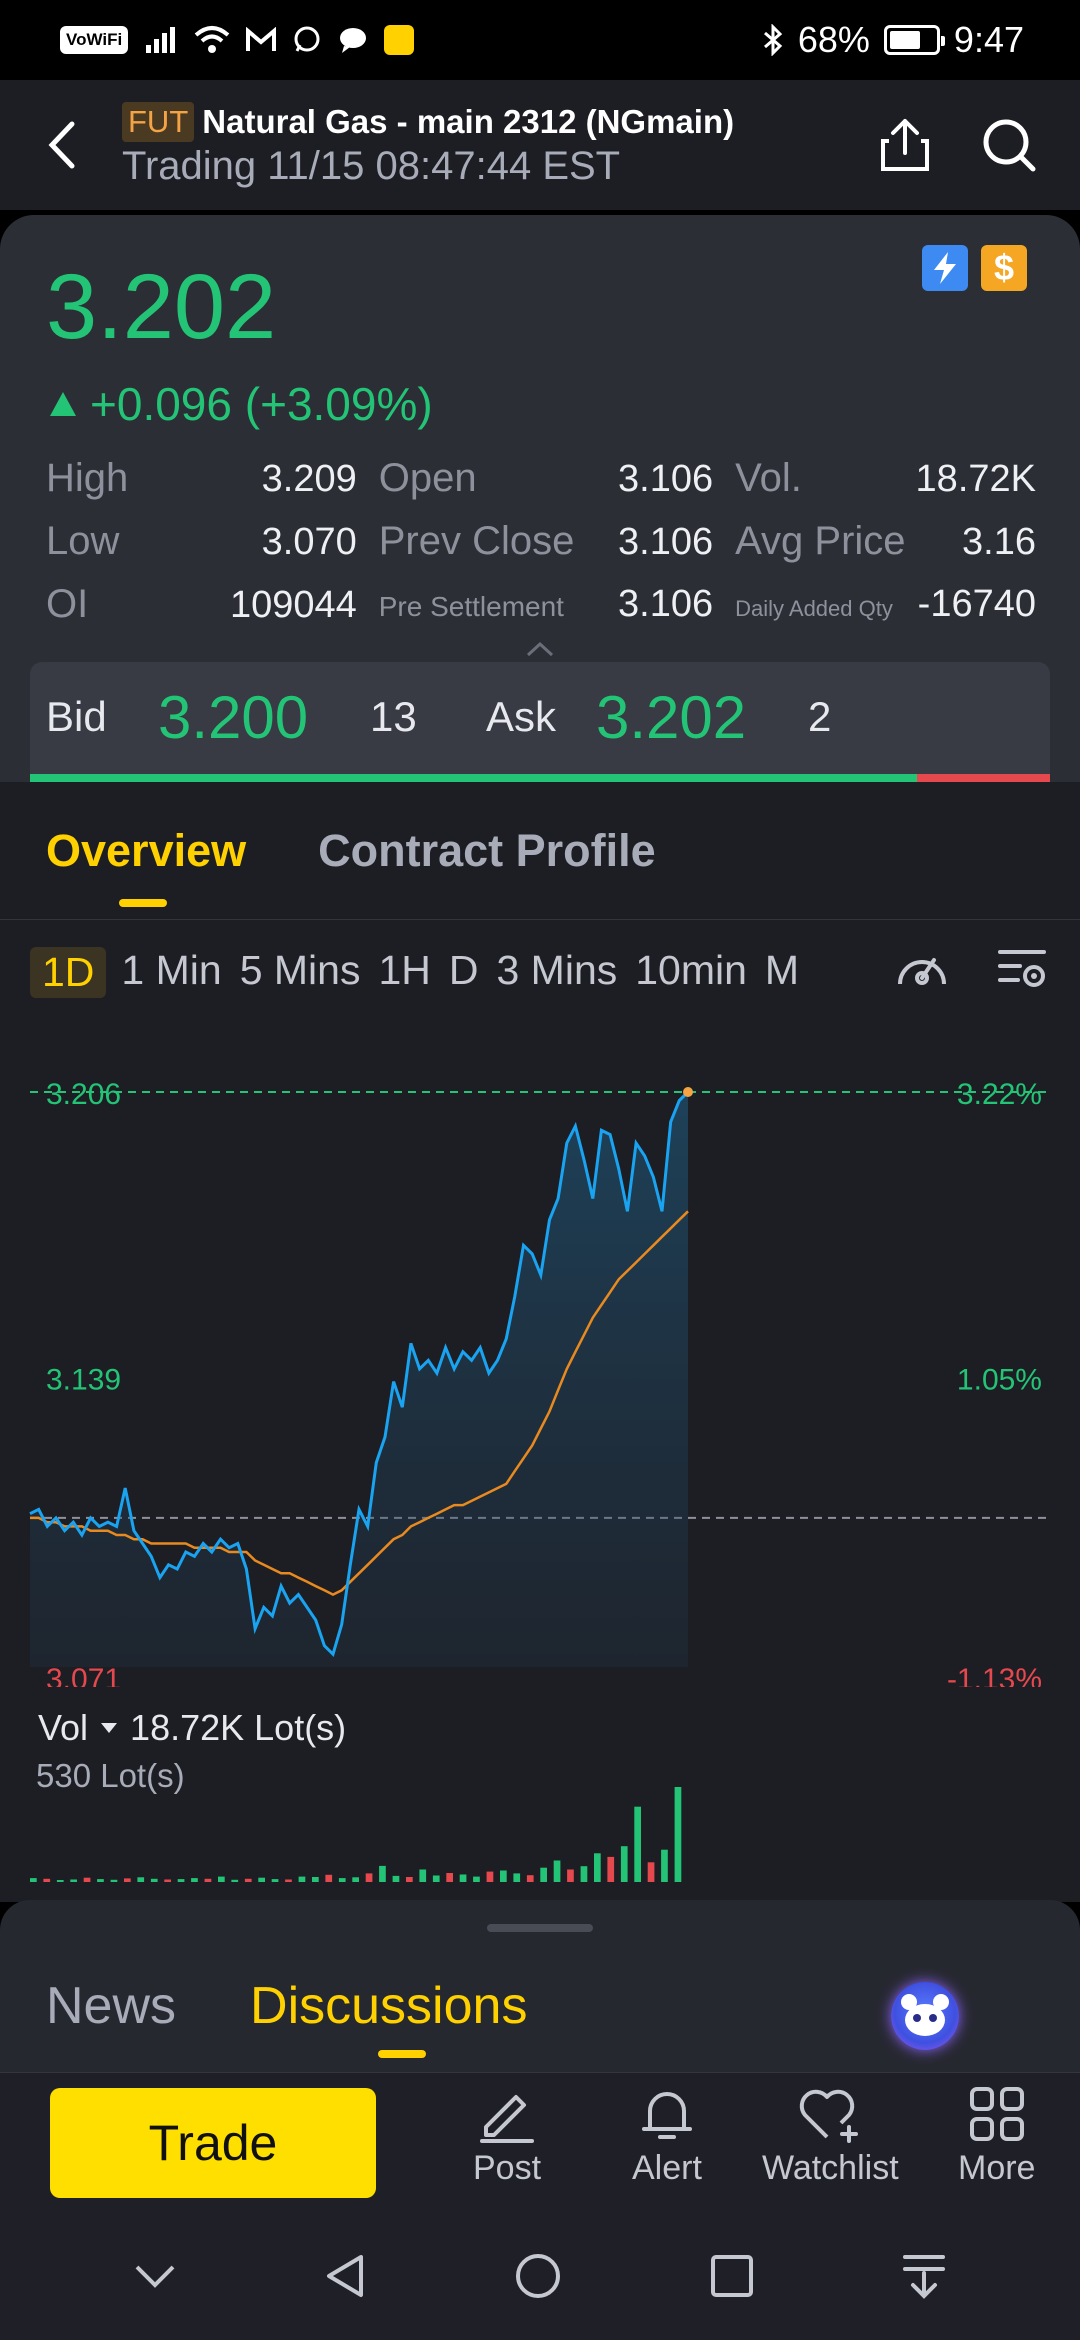 This screenshot has width=1080, height=2340. I want to click on home-circle-icon, so click(538, 2276).